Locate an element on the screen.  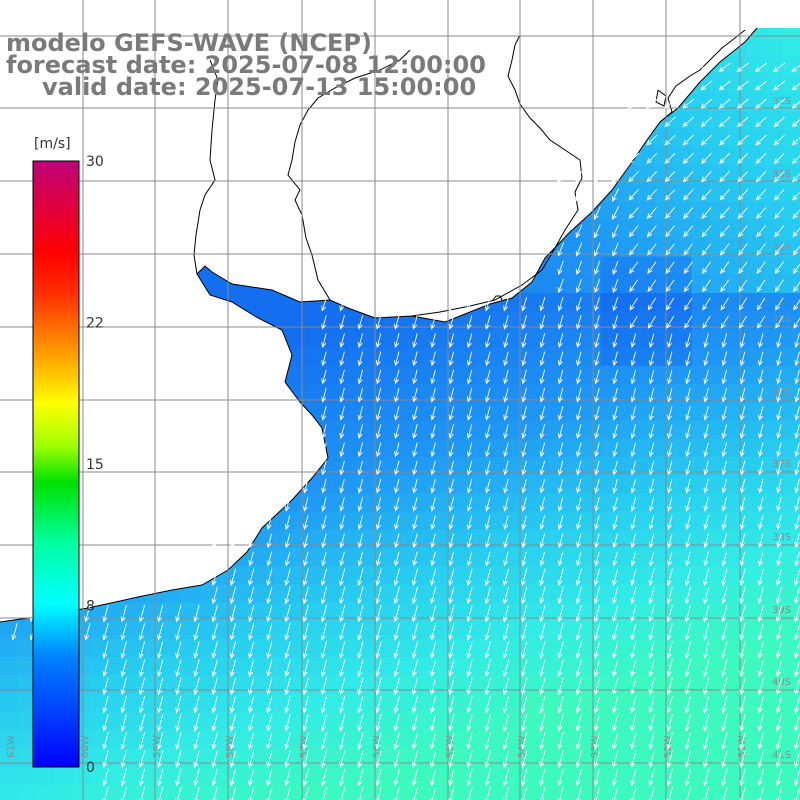
lat-label: 38S is located at coordinates (781, 537).